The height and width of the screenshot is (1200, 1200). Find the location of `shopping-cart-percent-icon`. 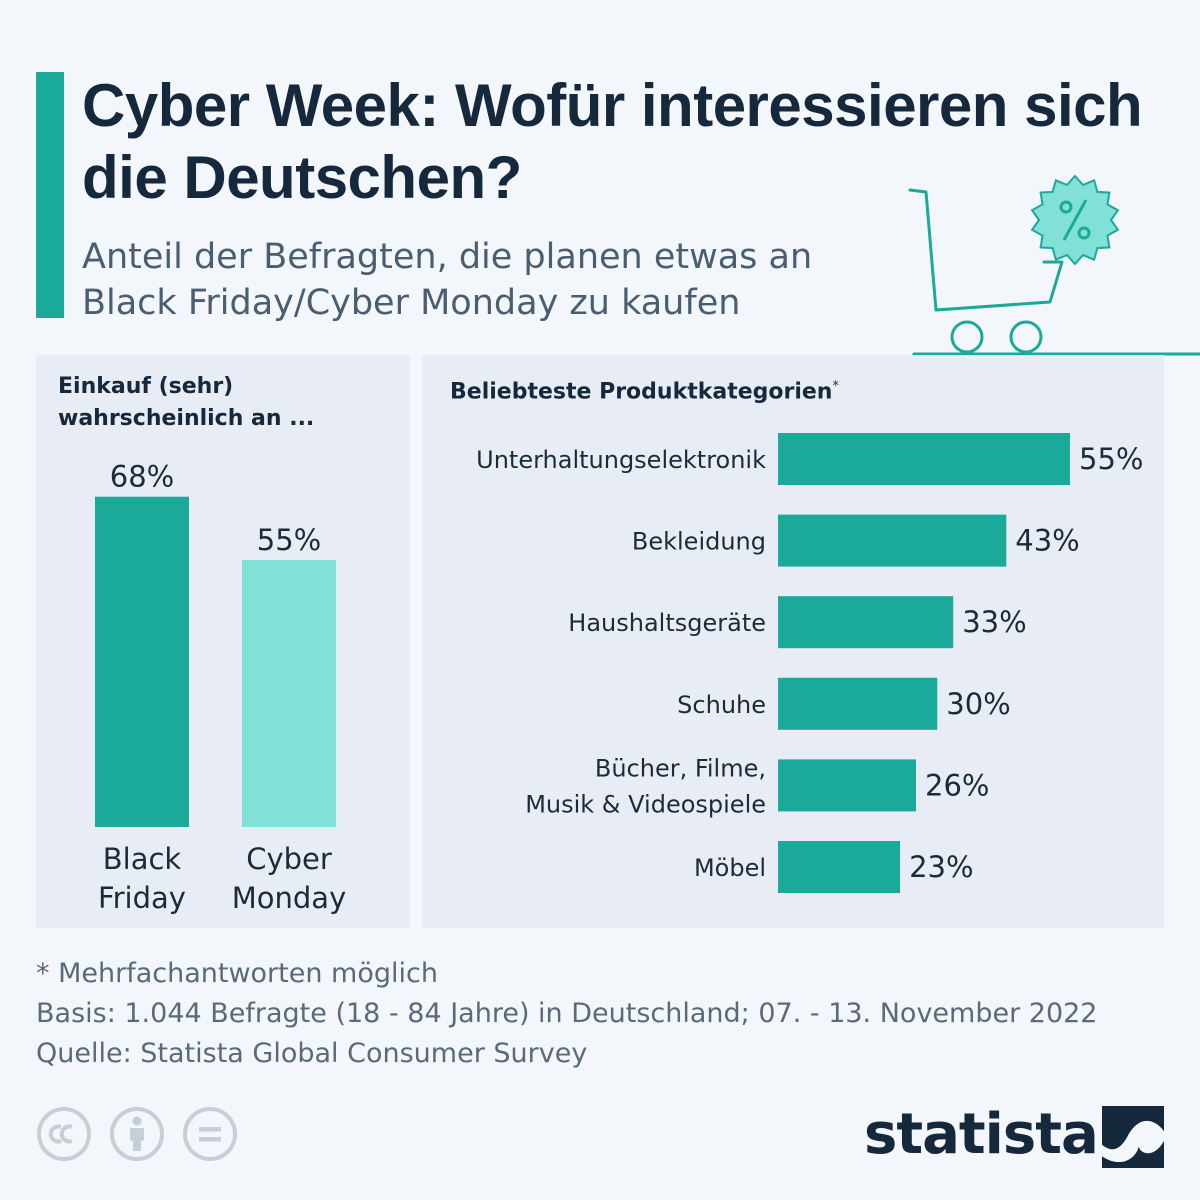

shopping-cart-percent-icon is located at coordinates (1054, 265).